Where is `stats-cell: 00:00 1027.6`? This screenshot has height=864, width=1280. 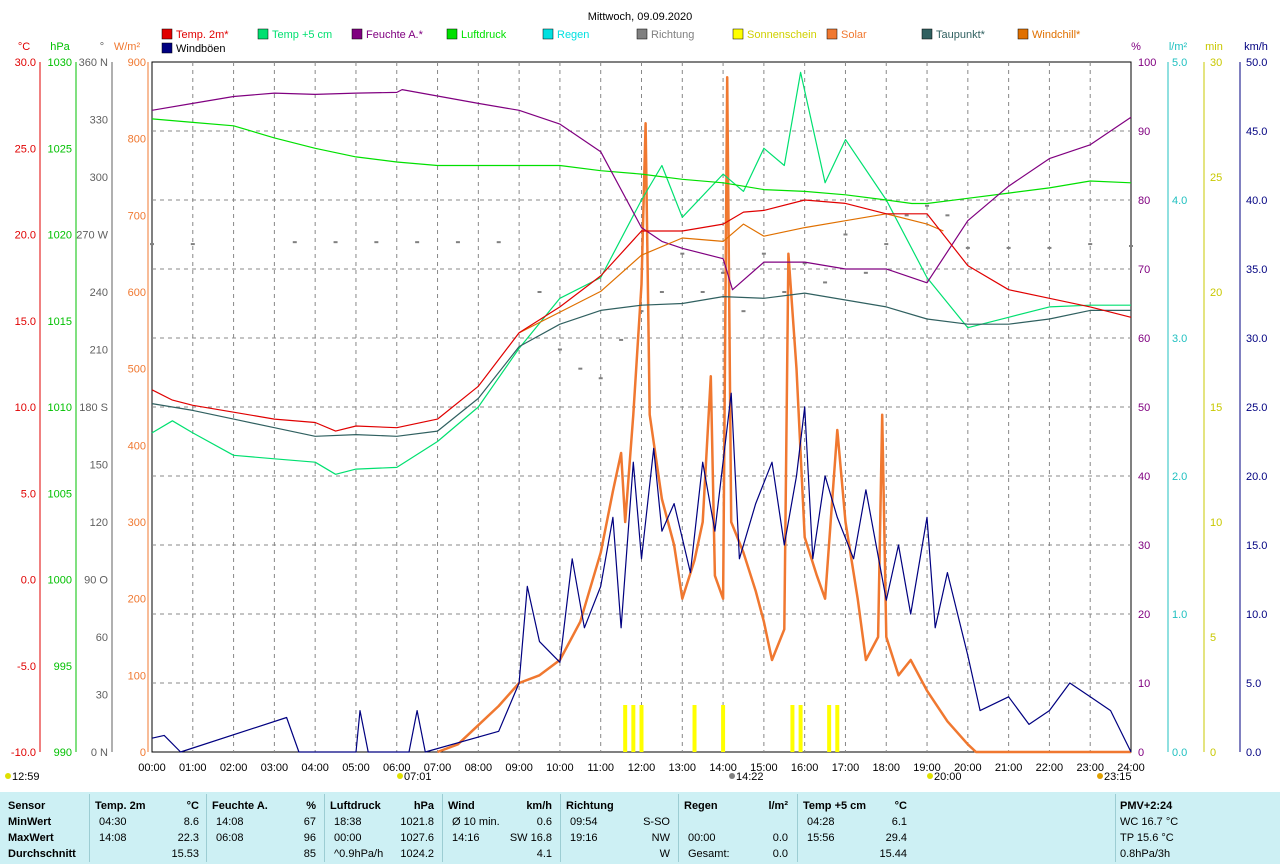 stats-cell: 00:00 1027.6 is located at coordinates (384, 838).